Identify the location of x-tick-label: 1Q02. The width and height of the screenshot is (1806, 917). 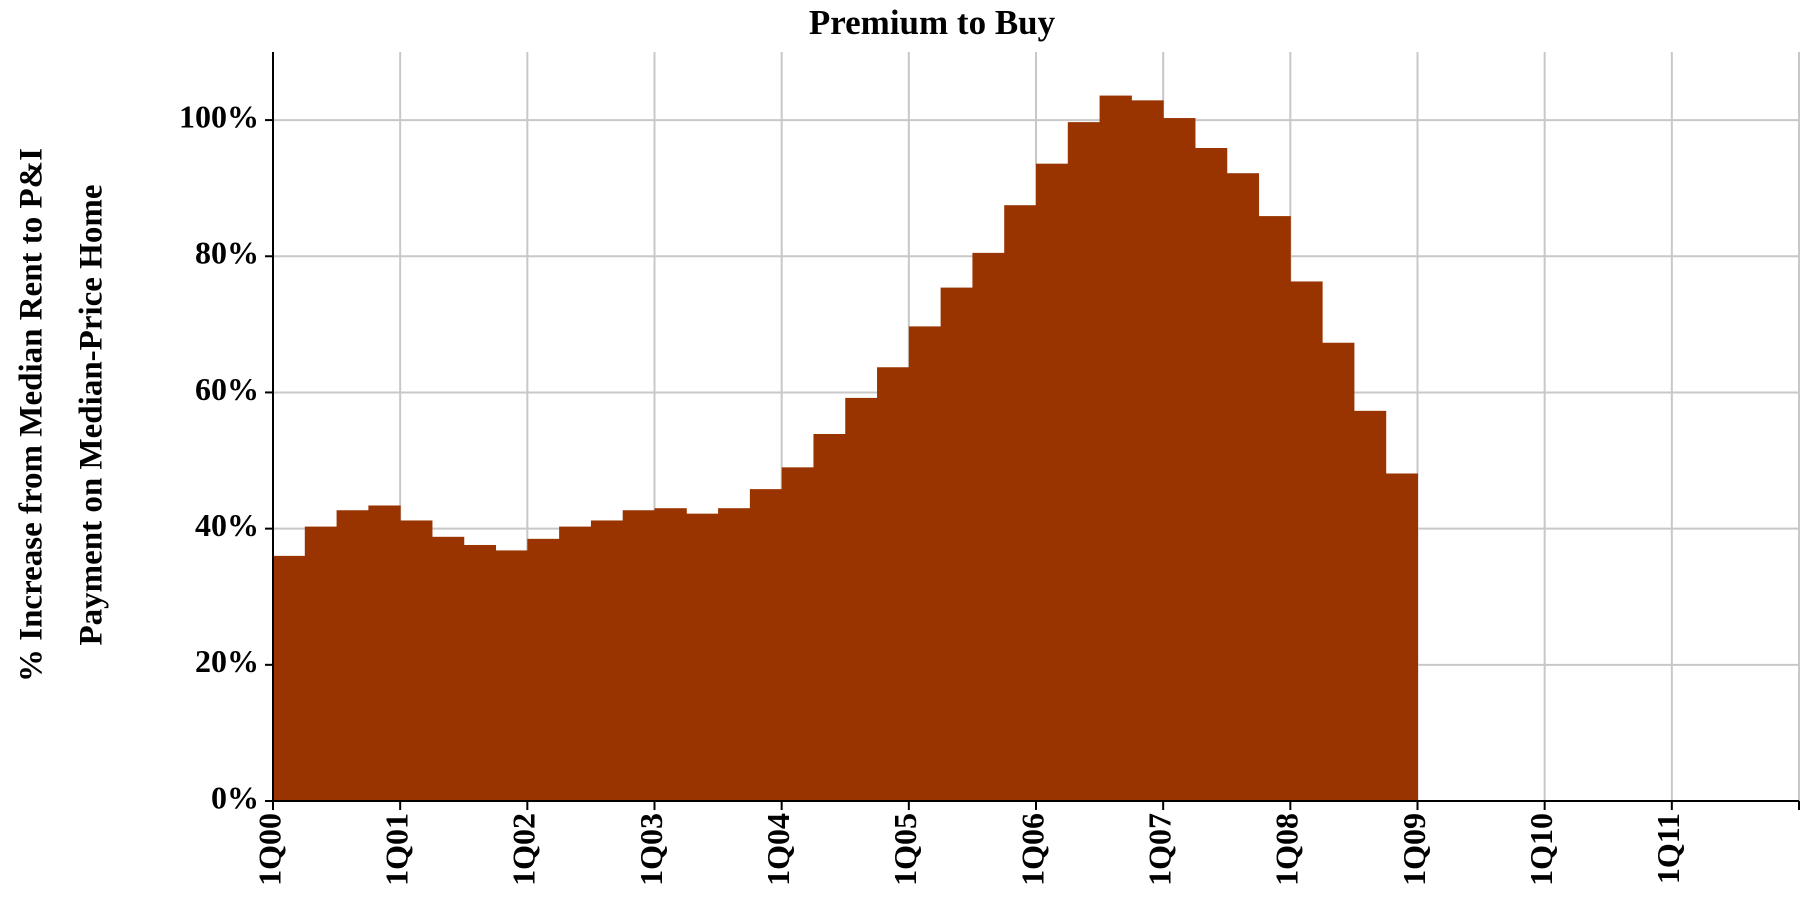
(524, 849).